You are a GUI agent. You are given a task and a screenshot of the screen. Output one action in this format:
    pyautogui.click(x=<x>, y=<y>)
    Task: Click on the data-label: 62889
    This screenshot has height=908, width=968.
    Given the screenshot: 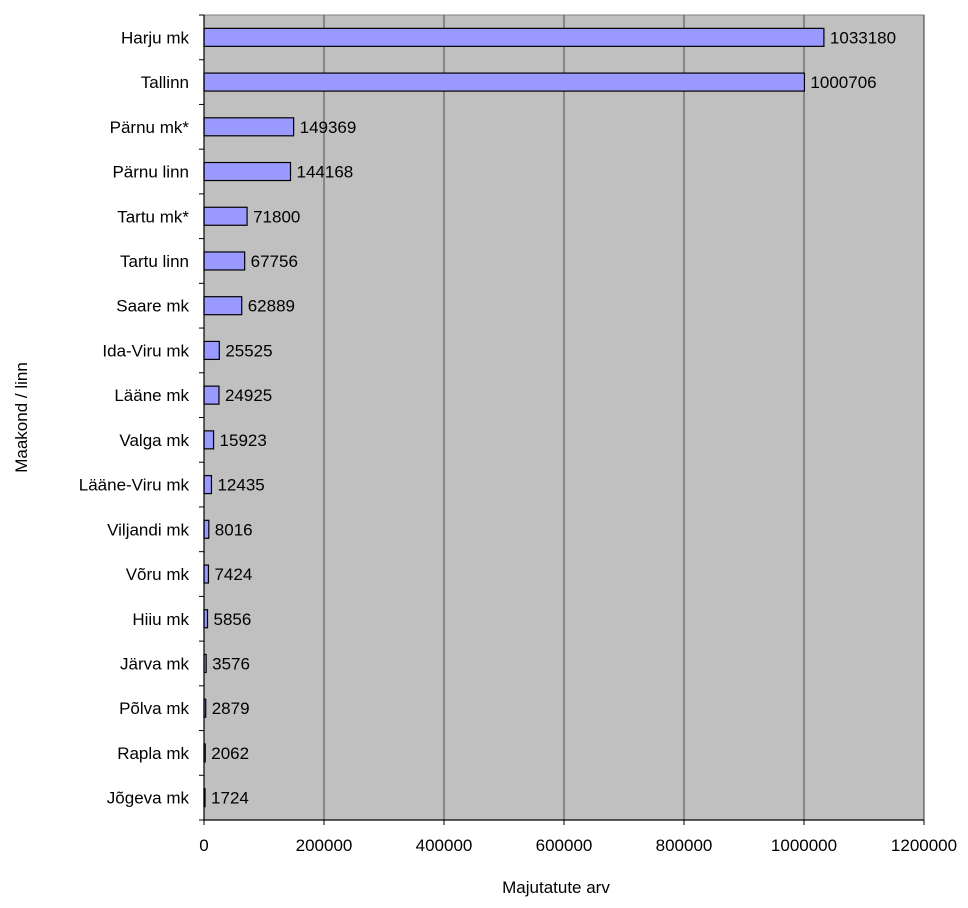 What is the action you would take?
    pyautogui.click(x=271, y=306)
    